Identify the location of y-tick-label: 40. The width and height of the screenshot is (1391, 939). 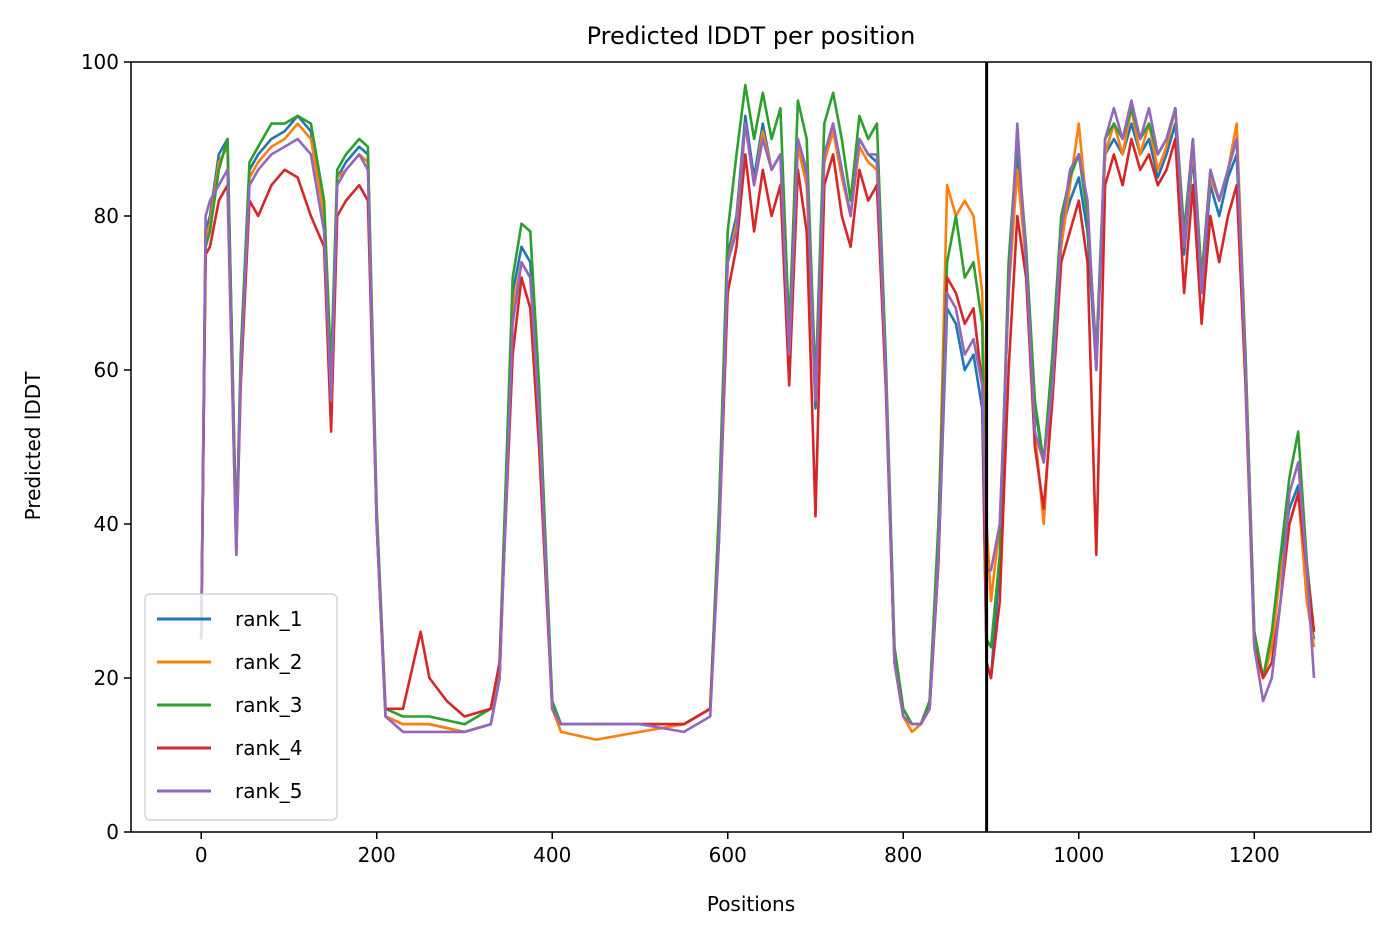
(106, 524).